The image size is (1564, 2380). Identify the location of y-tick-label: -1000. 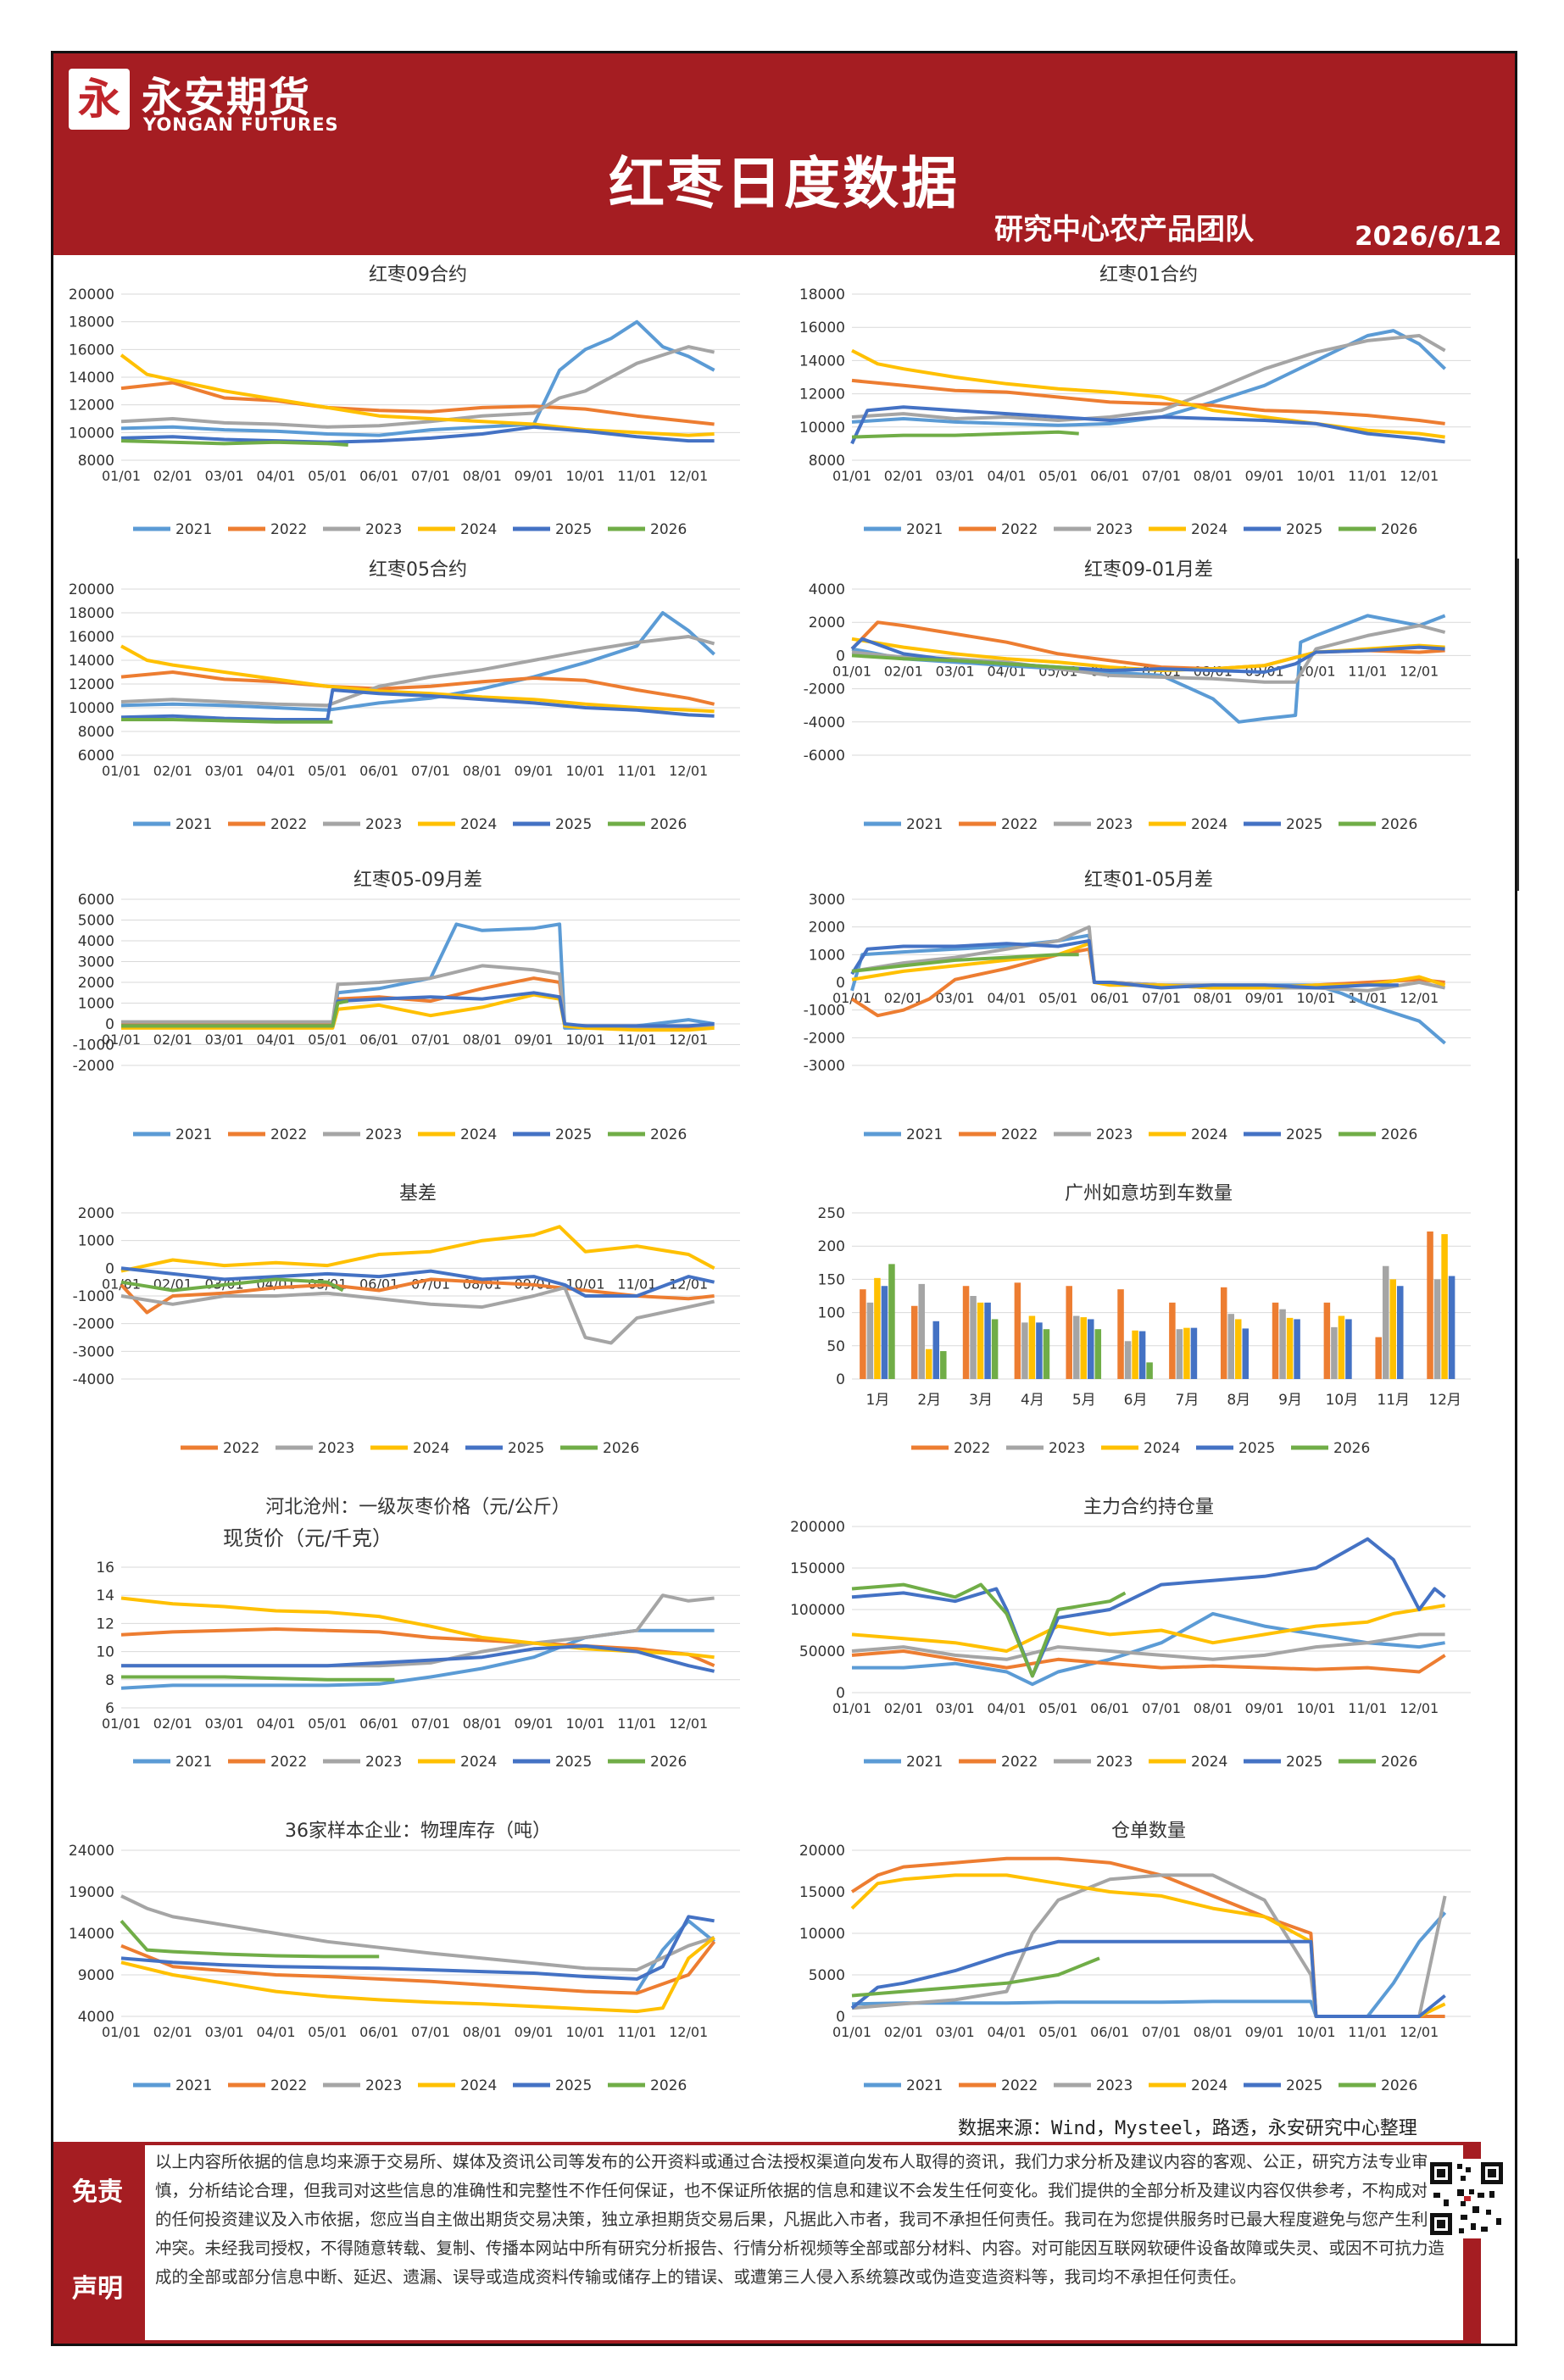
(94, 1045).